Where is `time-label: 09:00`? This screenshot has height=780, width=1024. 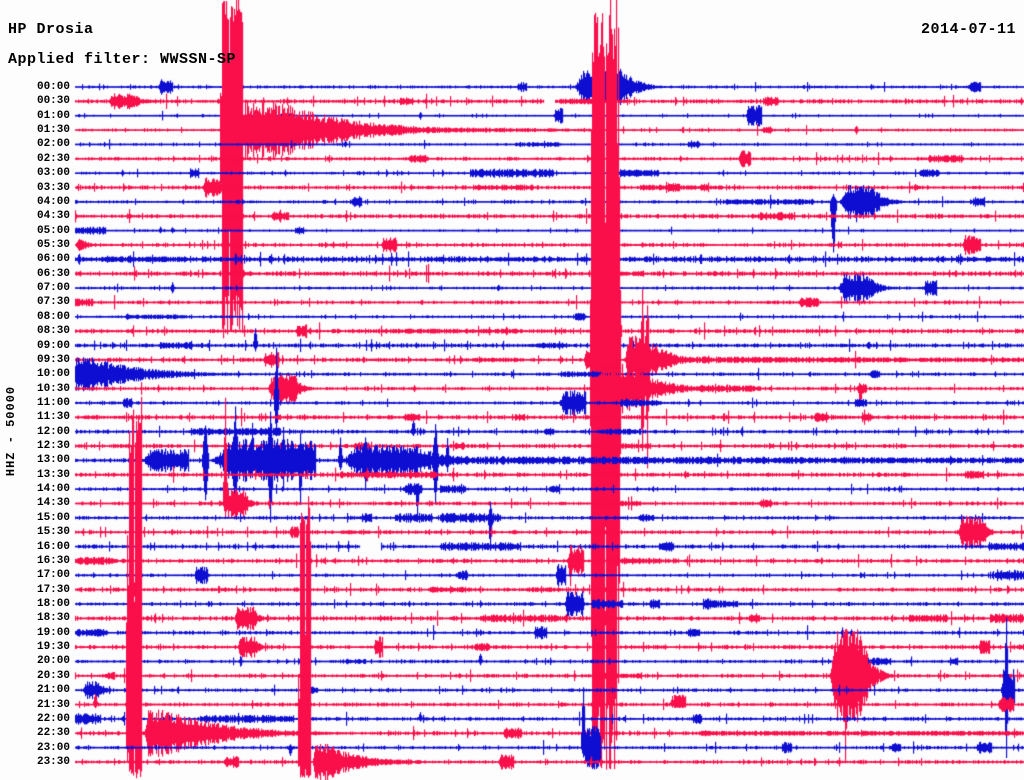
time-label: 09:00 is located at coordinates (53, 345).